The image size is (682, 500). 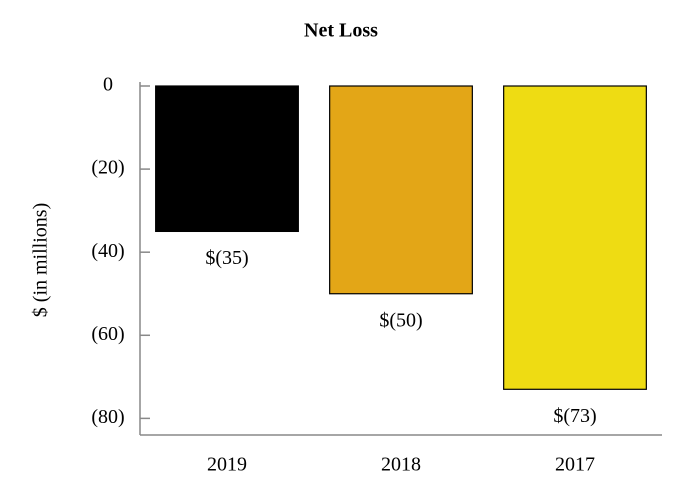 What do you see at coordinates (401, 465) in the screenshot?
I see `x-tick-label: 2018` at bounding box center [401, 465].